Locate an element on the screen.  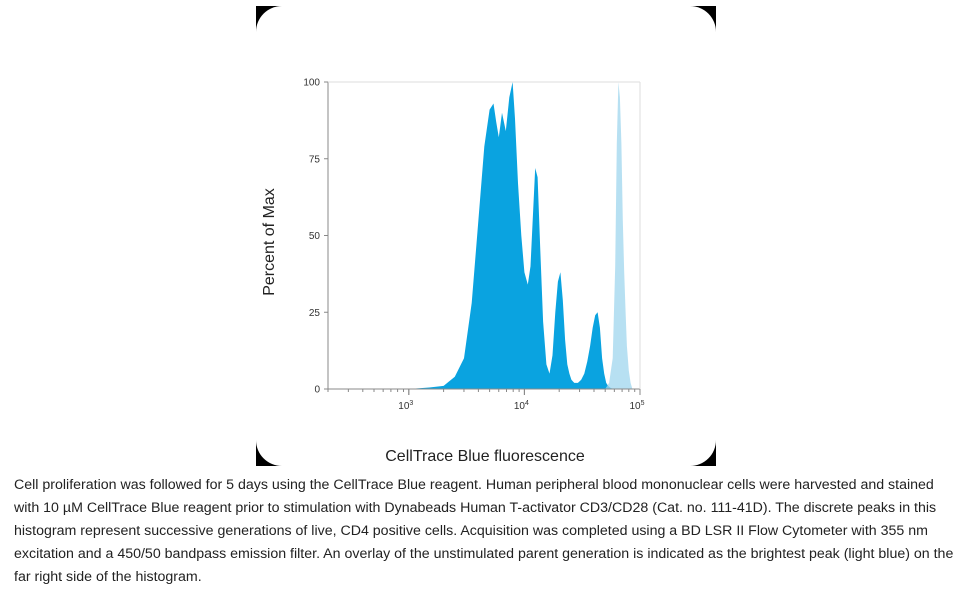
y-axis-title: Percent of Max is located at coordinates (269, 242).